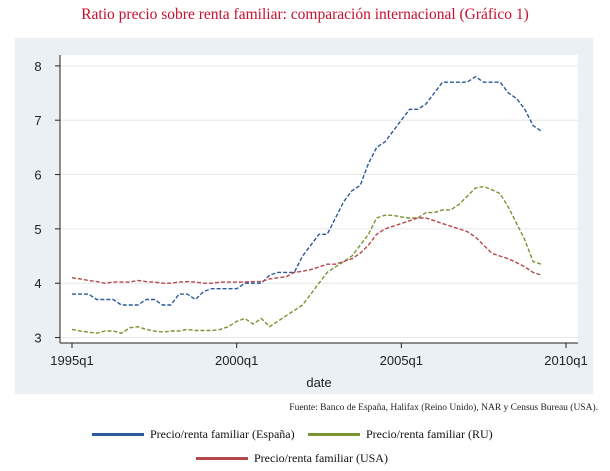 The height and width of the screenshot is (471, 610). Describe the element at coordinates (37, 66) in the screenshot. I see `y-tick-label-8: 8` at that location.